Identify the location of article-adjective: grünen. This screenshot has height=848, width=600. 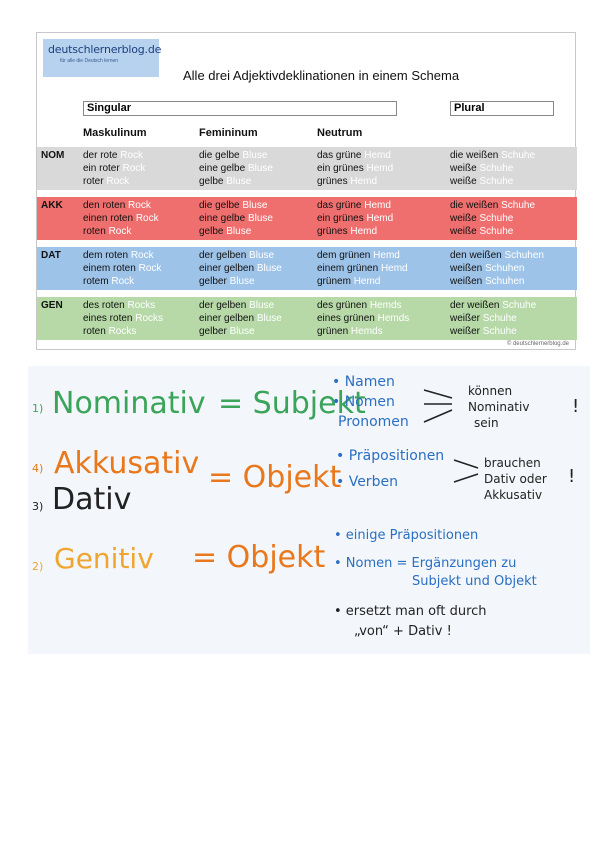
(334, 331).